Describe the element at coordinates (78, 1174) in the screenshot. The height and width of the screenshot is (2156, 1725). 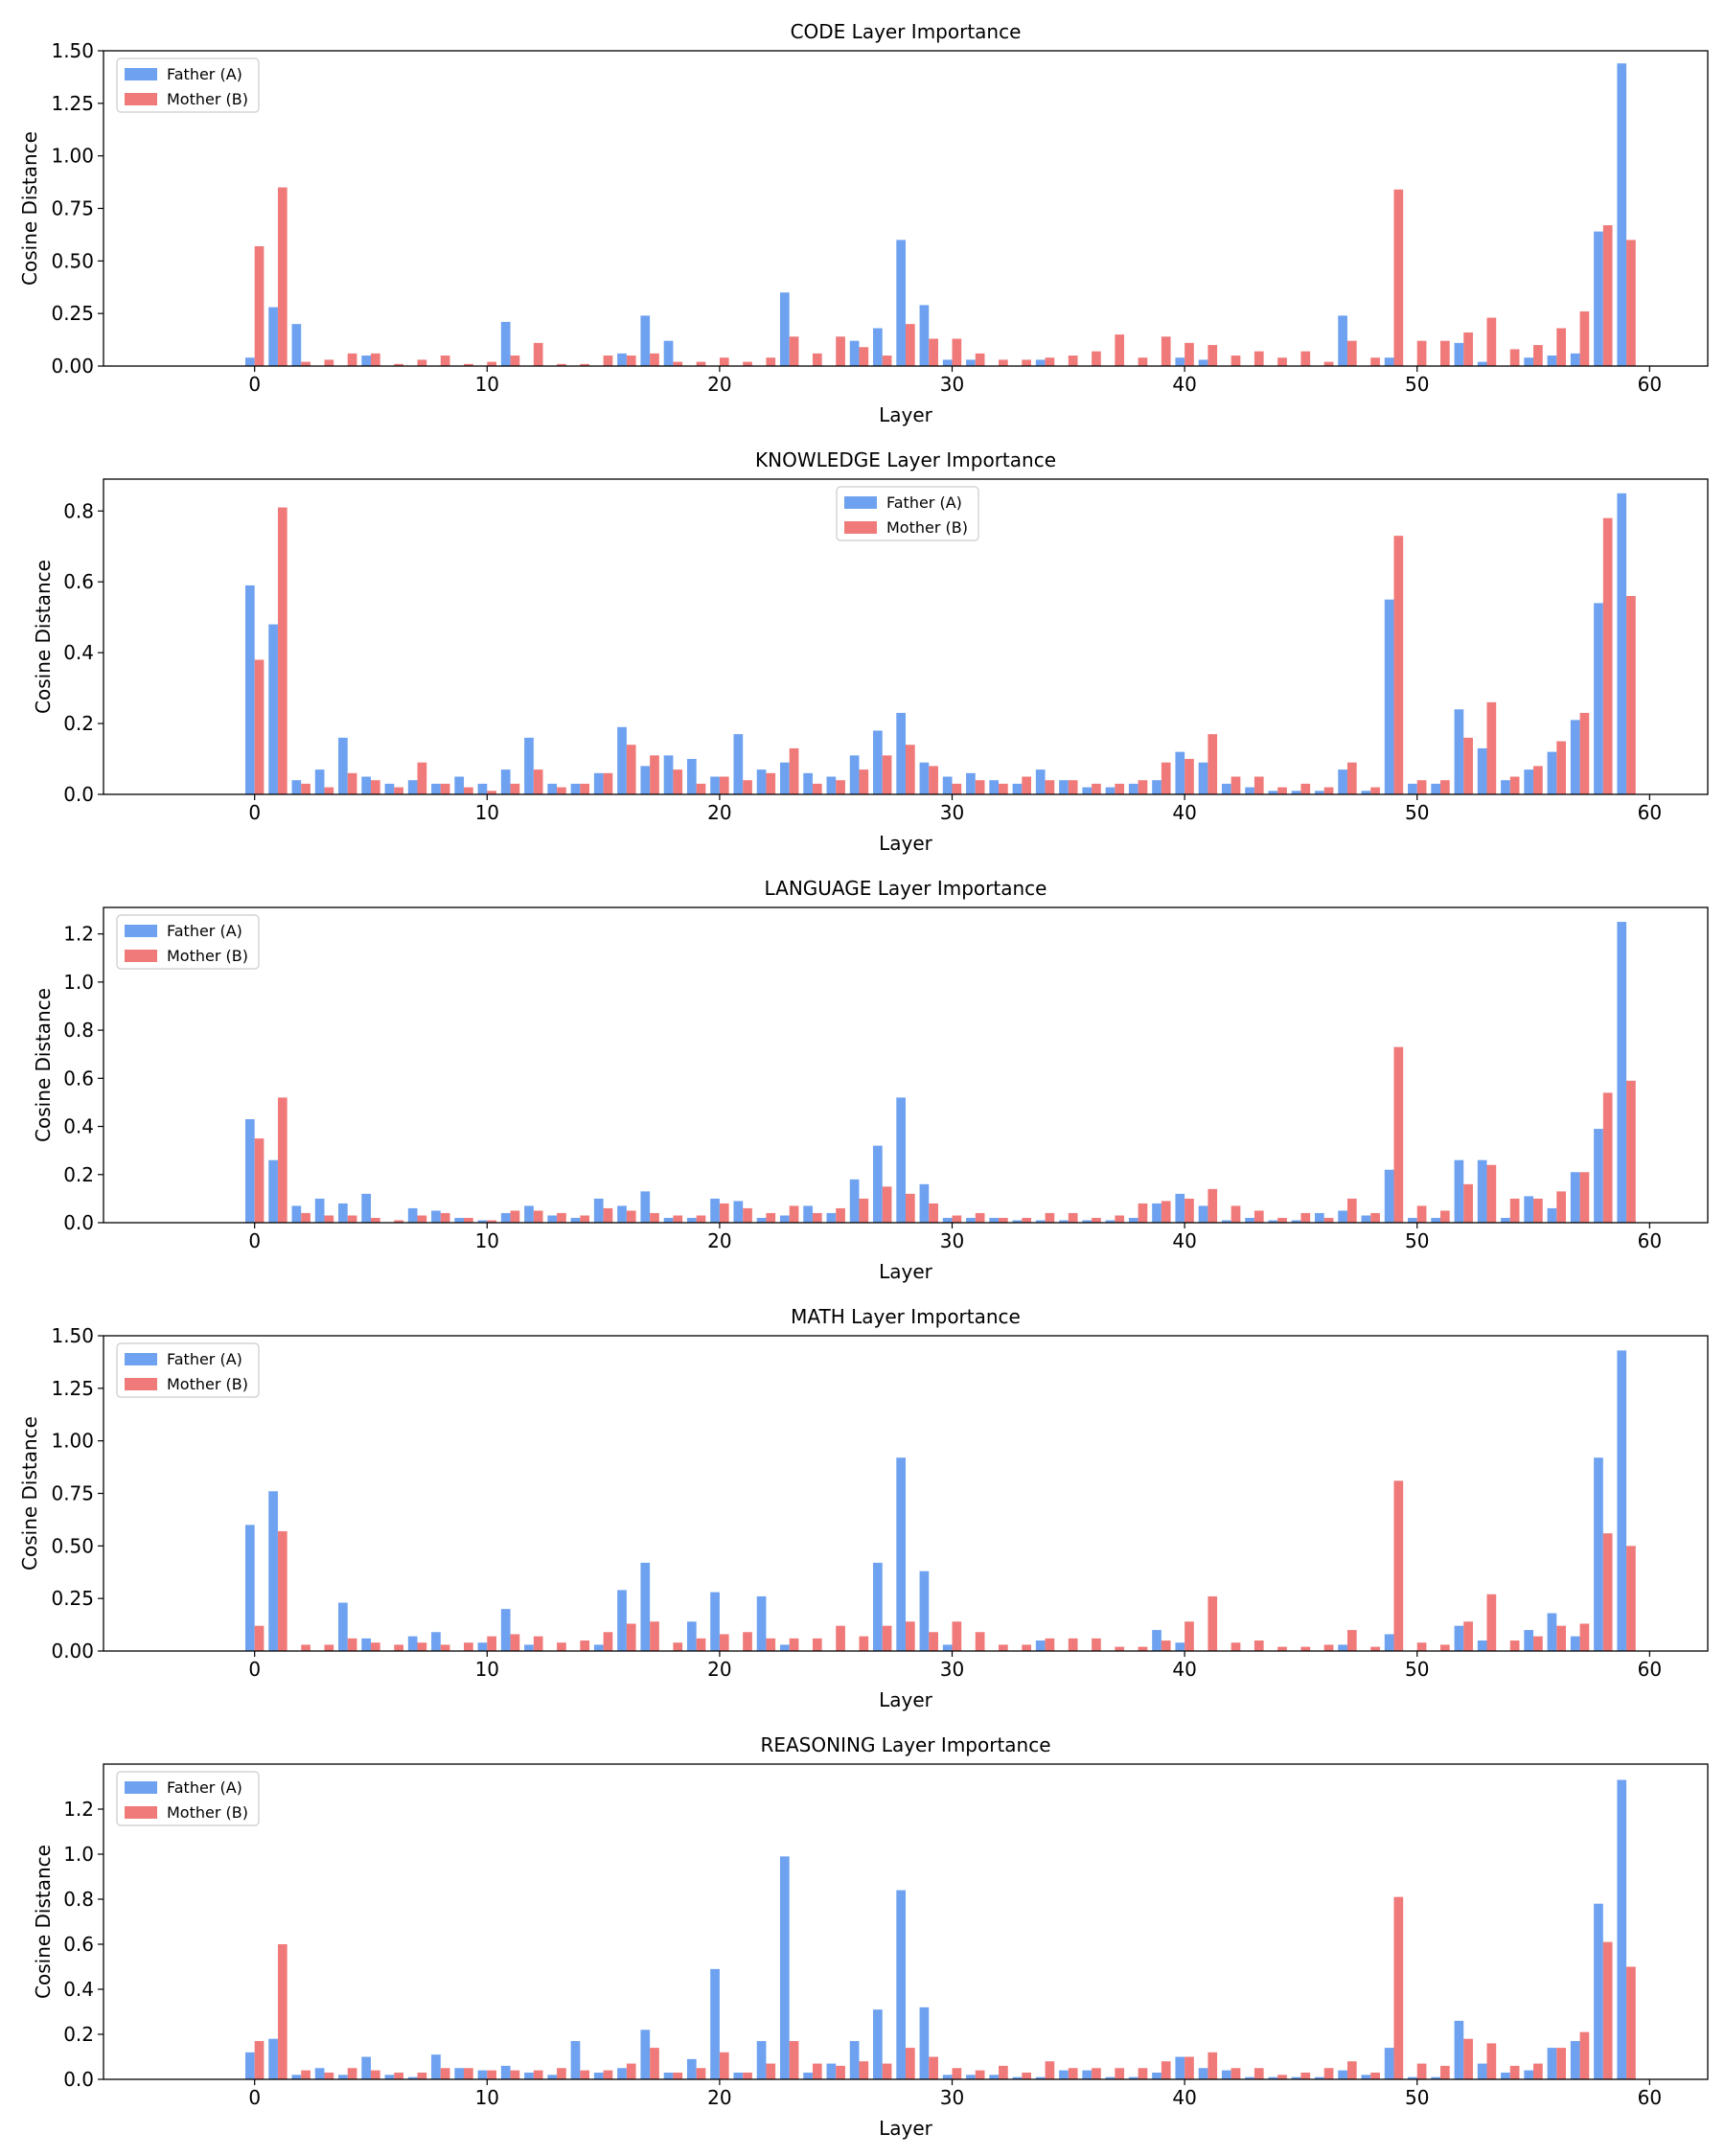
I see `y-tick-label: 0.2` at that location.